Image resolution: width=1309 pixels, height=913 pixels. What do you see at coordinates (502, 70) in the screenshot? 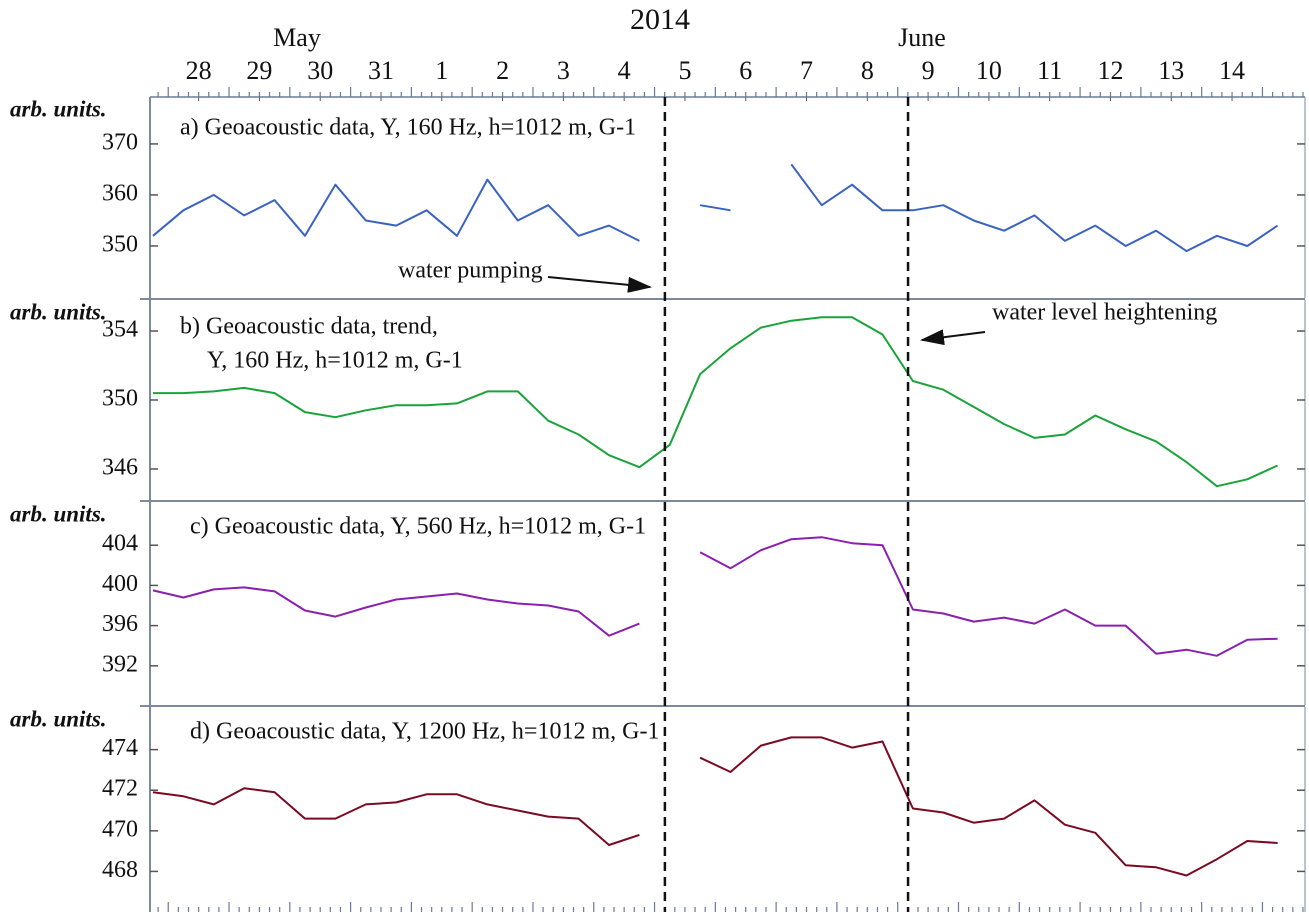
I see `x-tick-label: 2` at bounding box center [502, 70].